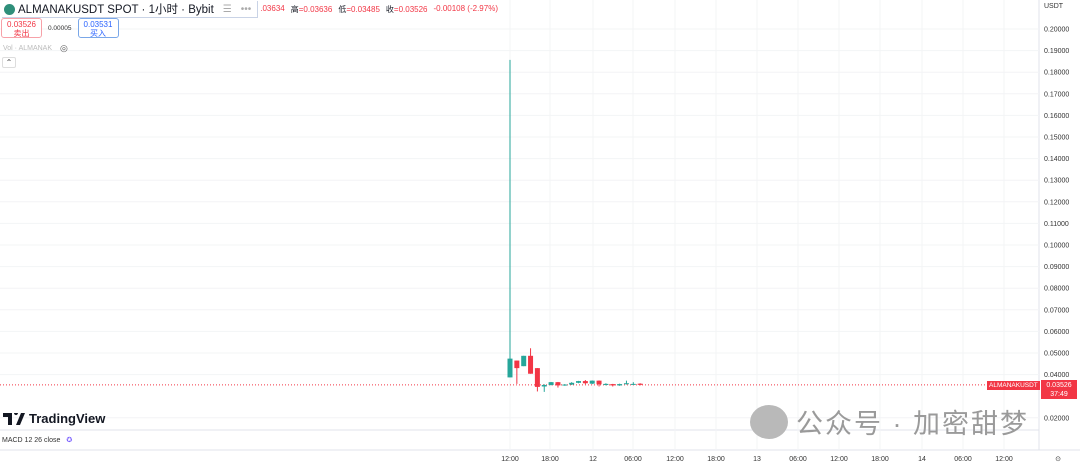 The image size is (1080, 465). Describe the element at coordinates (1056, 246) in the screenshot. I see `price-tick-label: 0.10000` at that location.